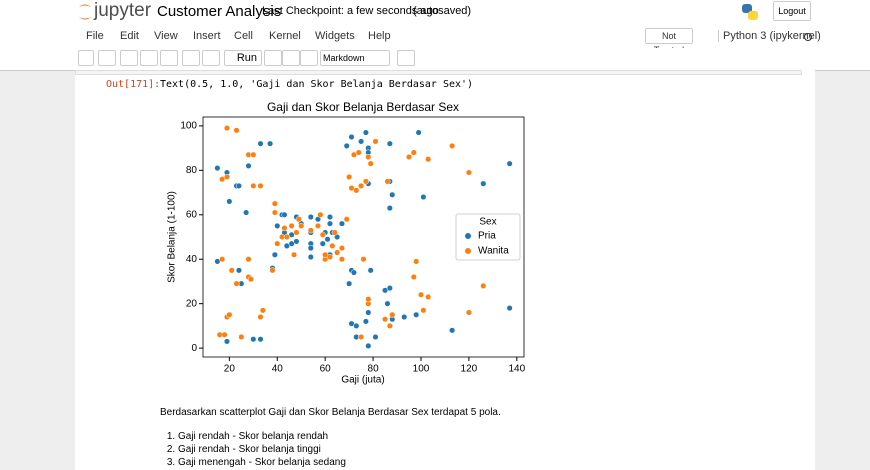 The image size is (870, 470). Describe the element at coordinates (350, 11) in the screenshot. I see `checkpoint: Last Checkpoint: a few seconds ago` at that location.